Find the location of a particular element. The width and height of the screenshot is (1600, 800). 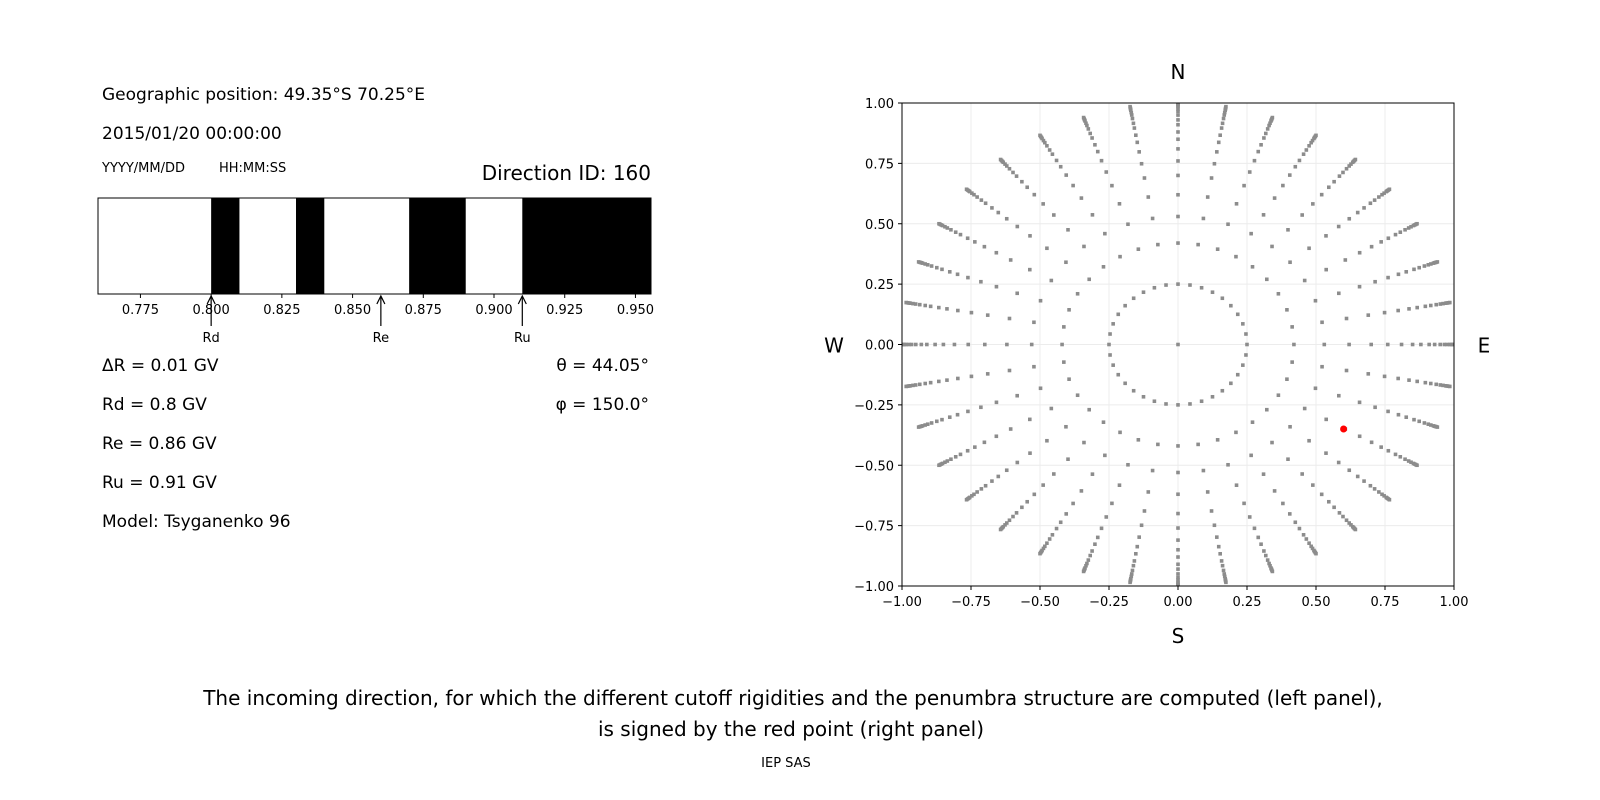

theta-value: θ = 44.05° is located at coordinates (602, 366).